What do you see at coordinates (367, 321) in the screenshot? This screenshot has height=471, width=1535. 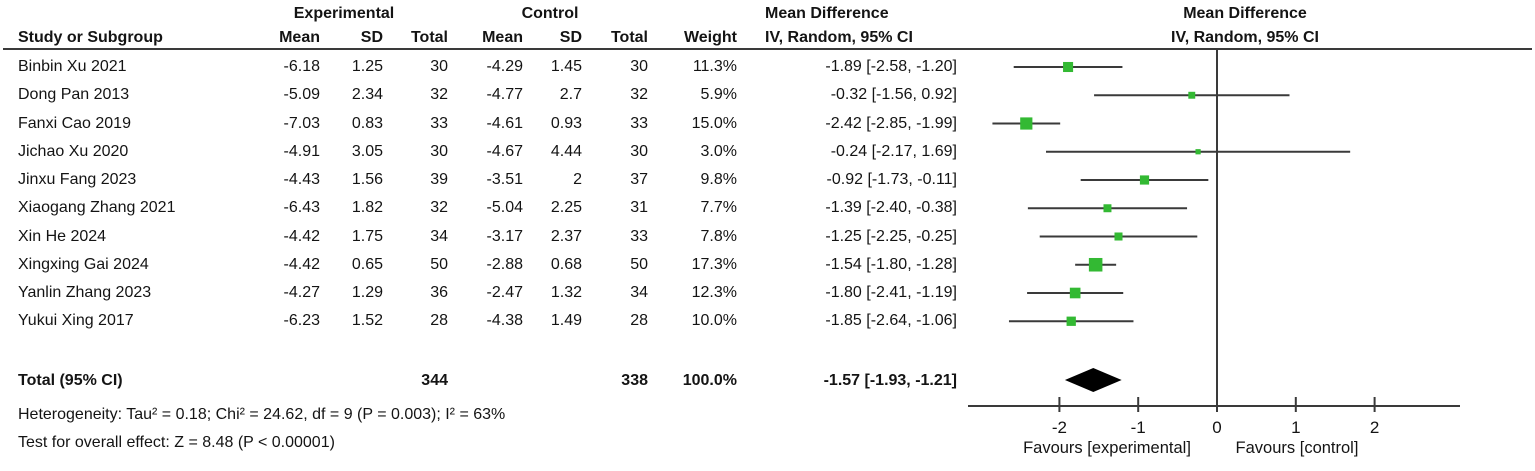 I see `sd-exp-cell: 1.52` at bounding box center [367, 321].